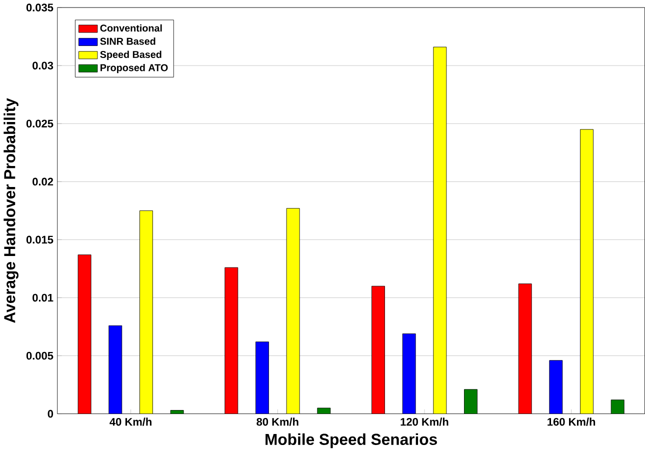  What do you see at coordinates (40, 8) in the screenshot?
I see `y-tick-label: 0.035` at bounding box center [40, 8].